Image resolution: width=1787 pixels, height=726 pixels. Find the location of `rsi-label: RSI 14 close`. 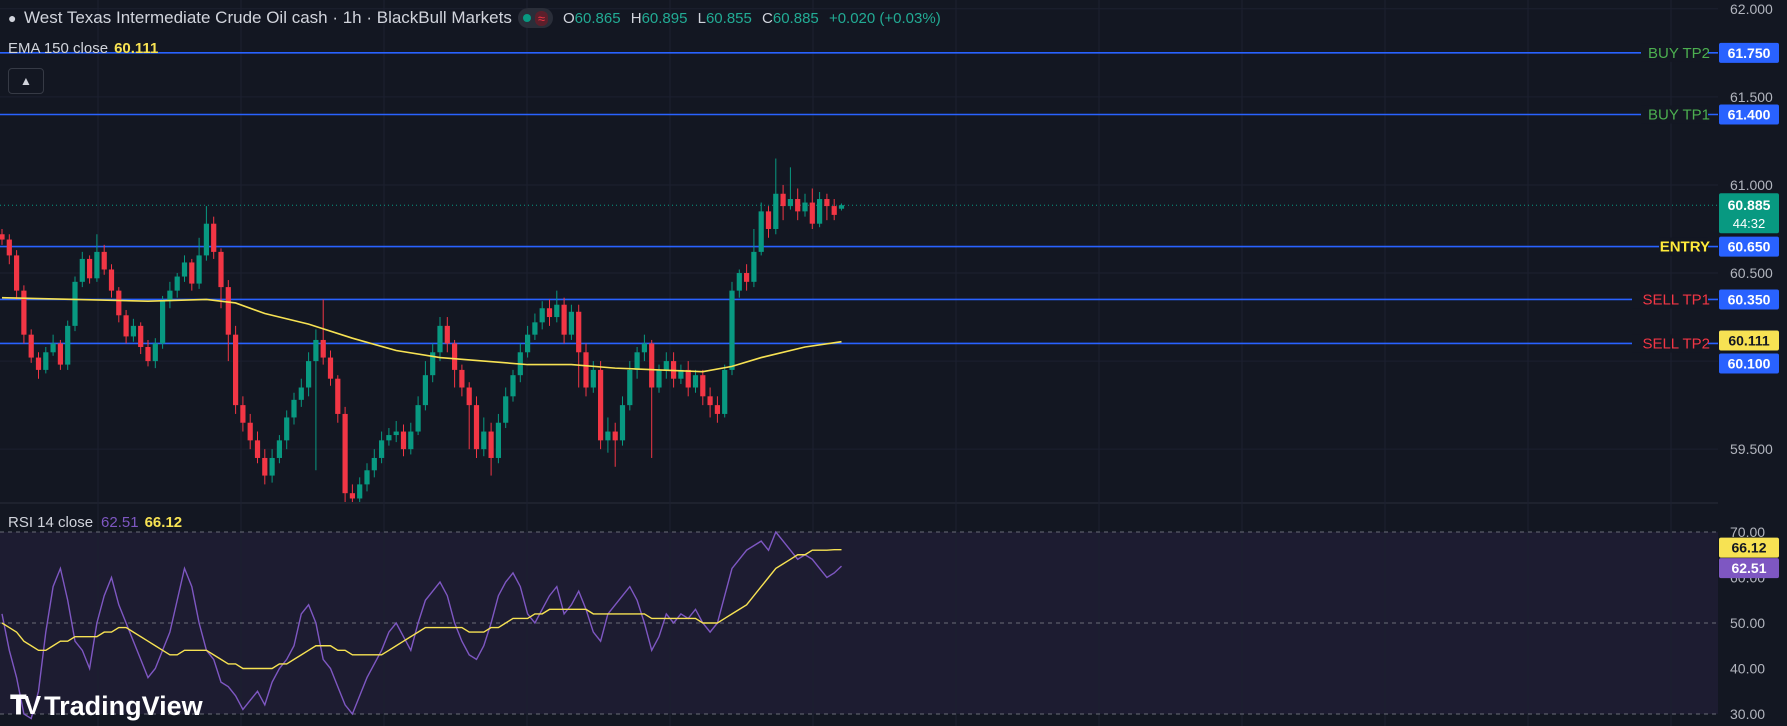

rsi-label: RSI 14 close is located at coordinates (51, 522).